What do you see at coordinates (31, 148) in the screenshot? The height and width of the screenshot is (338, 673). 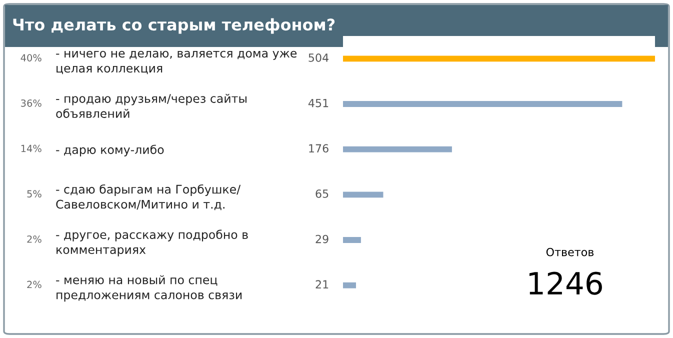 I see `text: 14%` at bounding box center [31, 148].